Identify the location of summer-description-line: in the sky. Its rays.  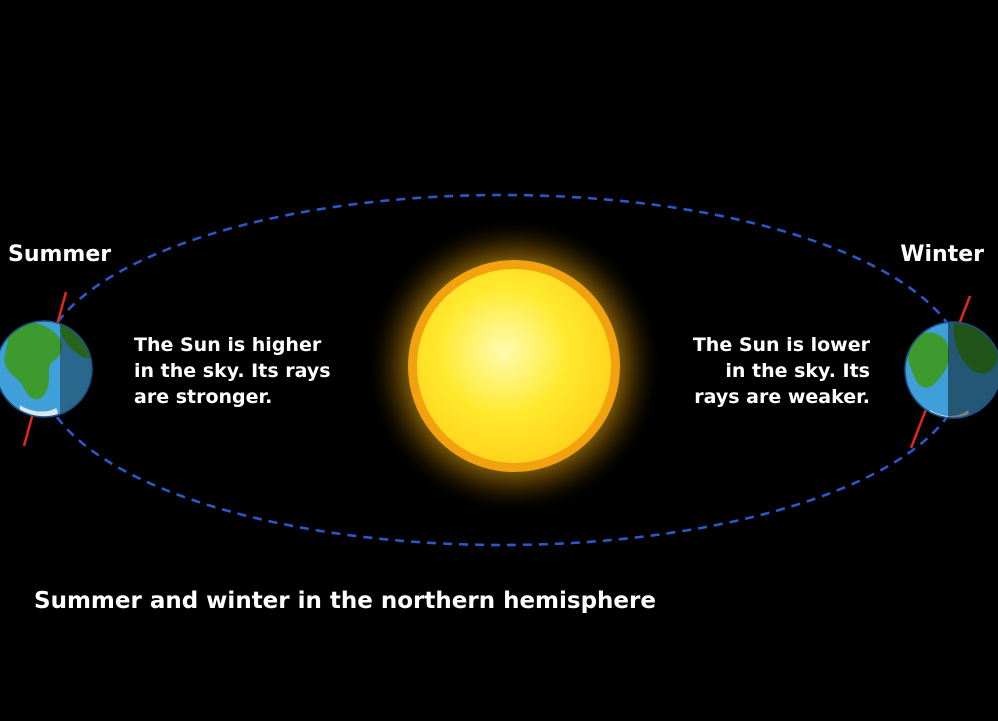
(232, 371).